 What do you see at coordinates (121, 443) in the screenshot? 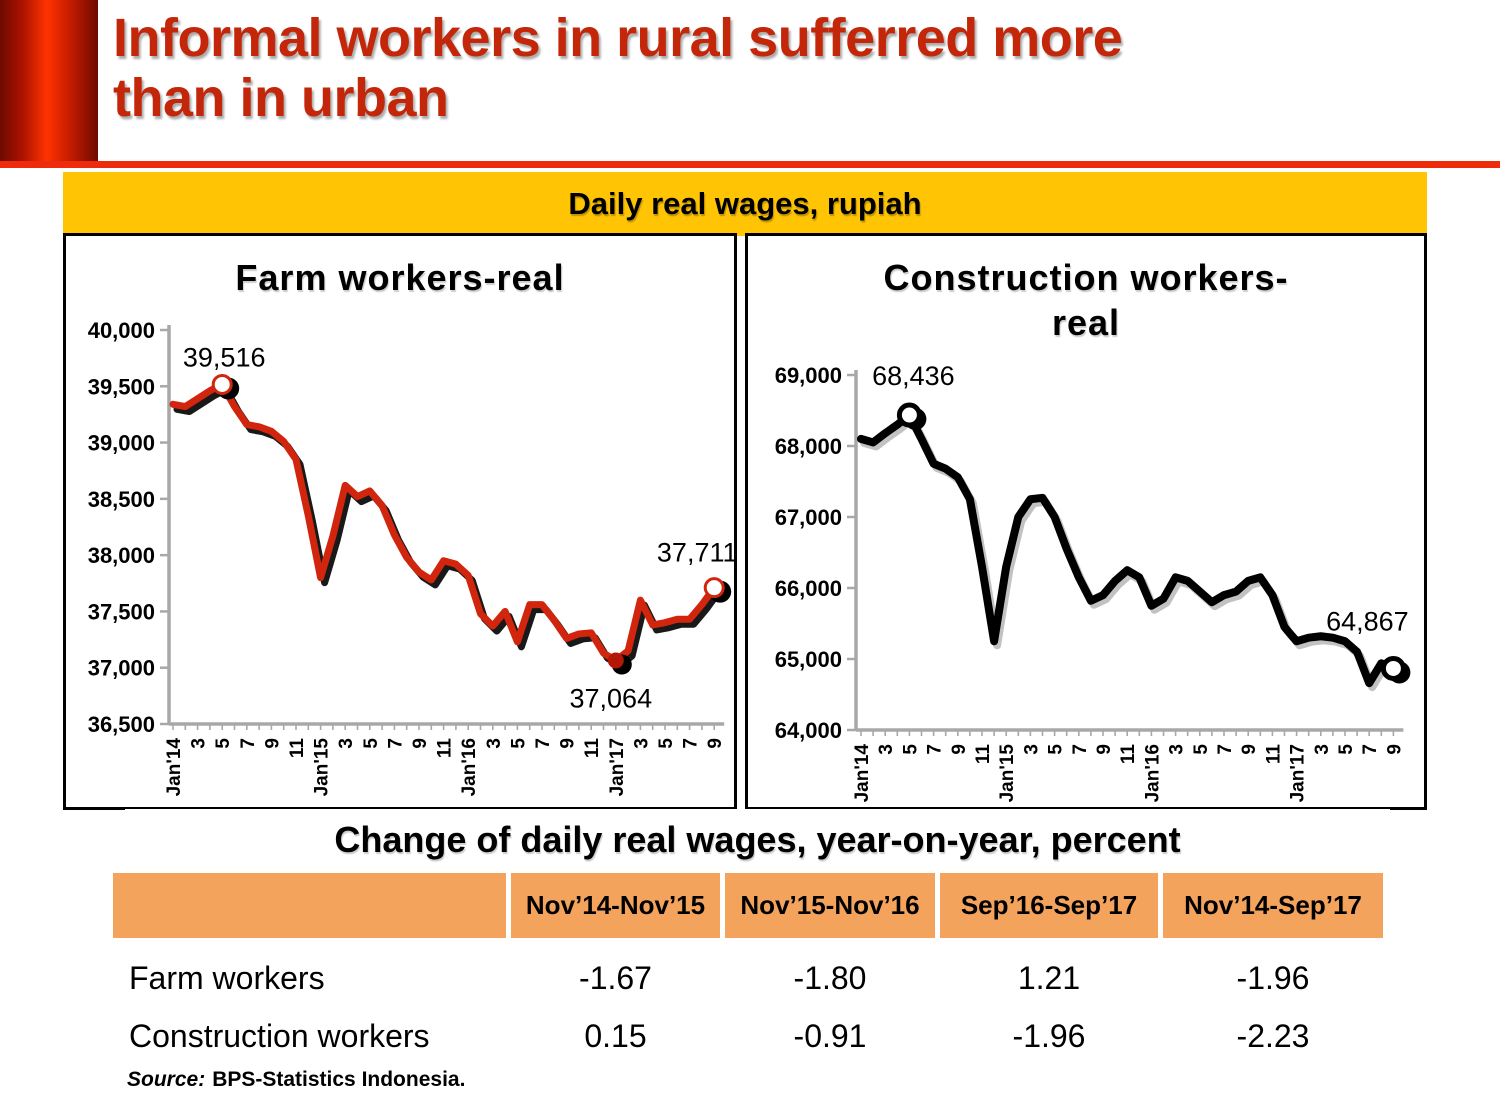
I see `y-tick-label: 39,000` at bounding box center [121, 443].